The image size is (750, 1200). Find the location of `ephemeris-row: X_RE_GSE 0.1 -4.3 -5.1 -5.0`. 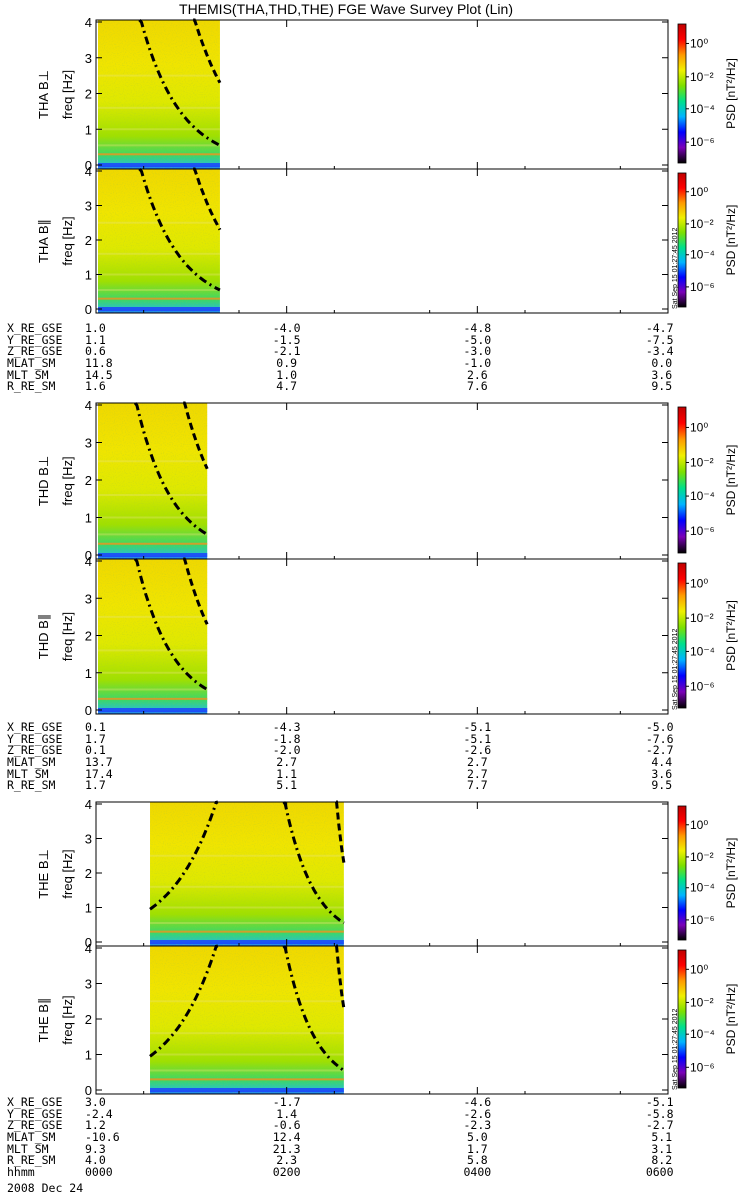

ephemeris-row: X_RE_GSE 0.1 -4.3 -5.1 -5.0 is located at coordinates (375, 728).